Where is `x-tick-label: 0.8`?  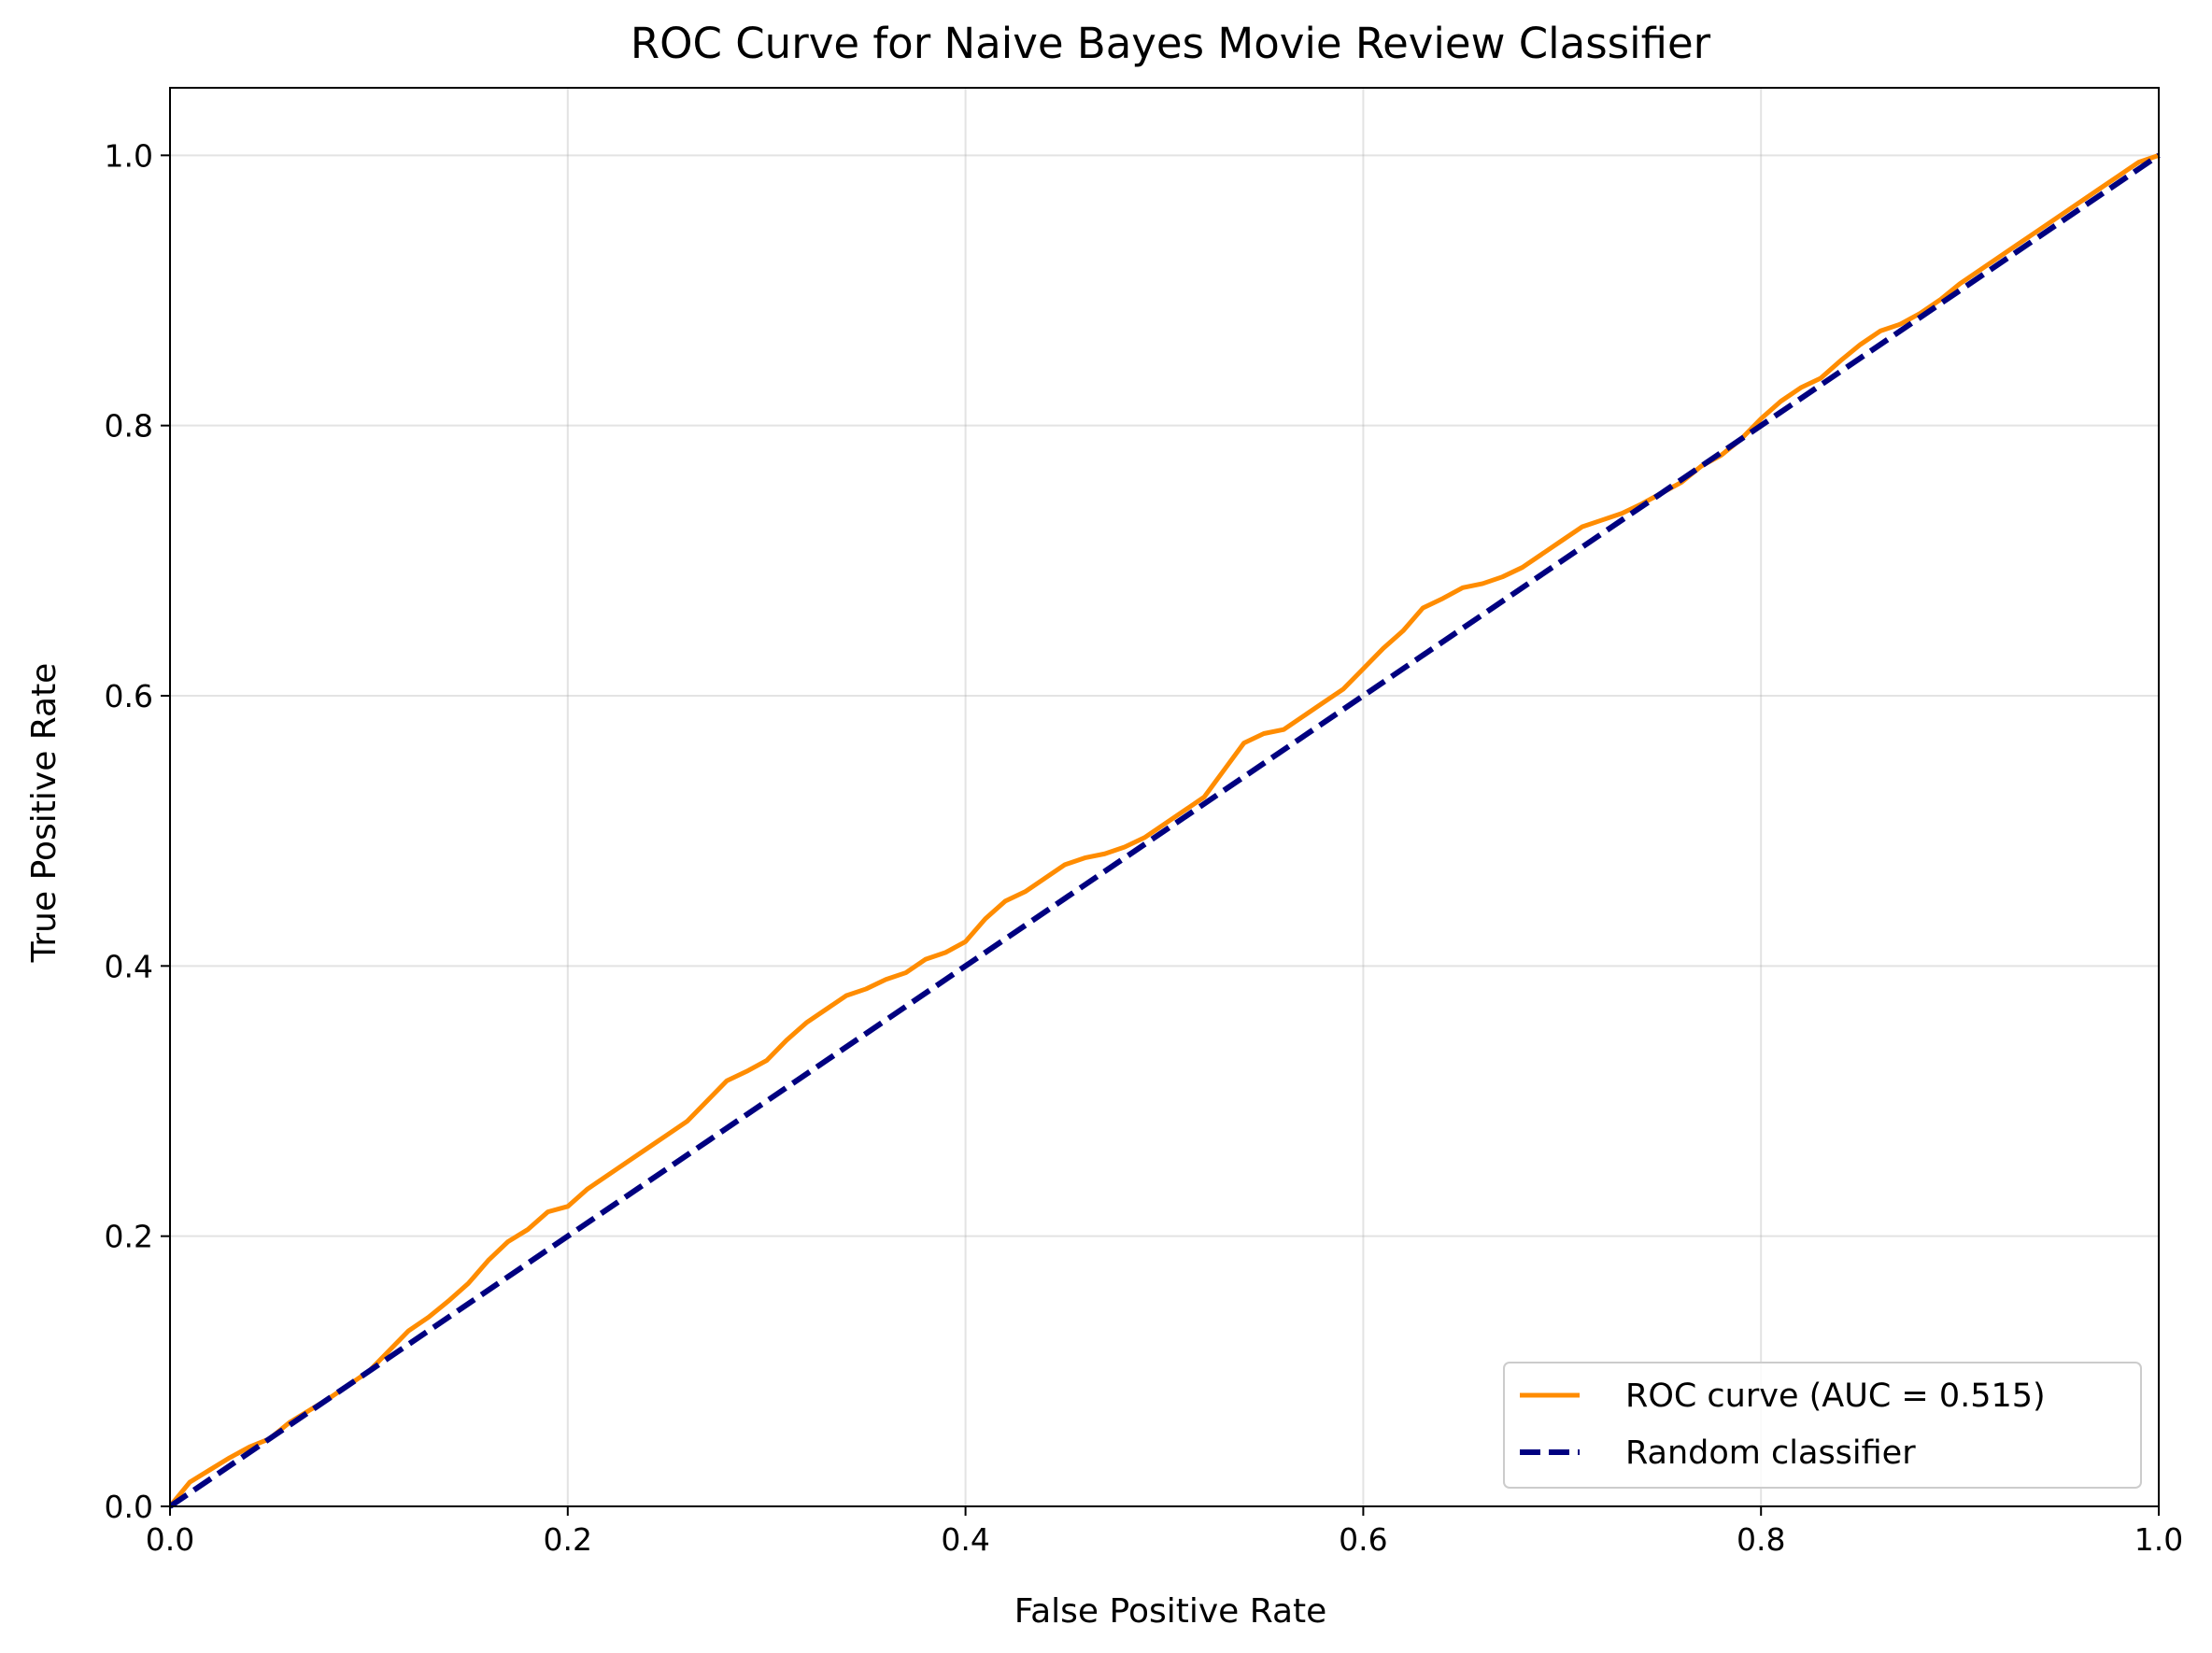
x-tick-label: 0.8 is located at coordinates (1761, 1539).